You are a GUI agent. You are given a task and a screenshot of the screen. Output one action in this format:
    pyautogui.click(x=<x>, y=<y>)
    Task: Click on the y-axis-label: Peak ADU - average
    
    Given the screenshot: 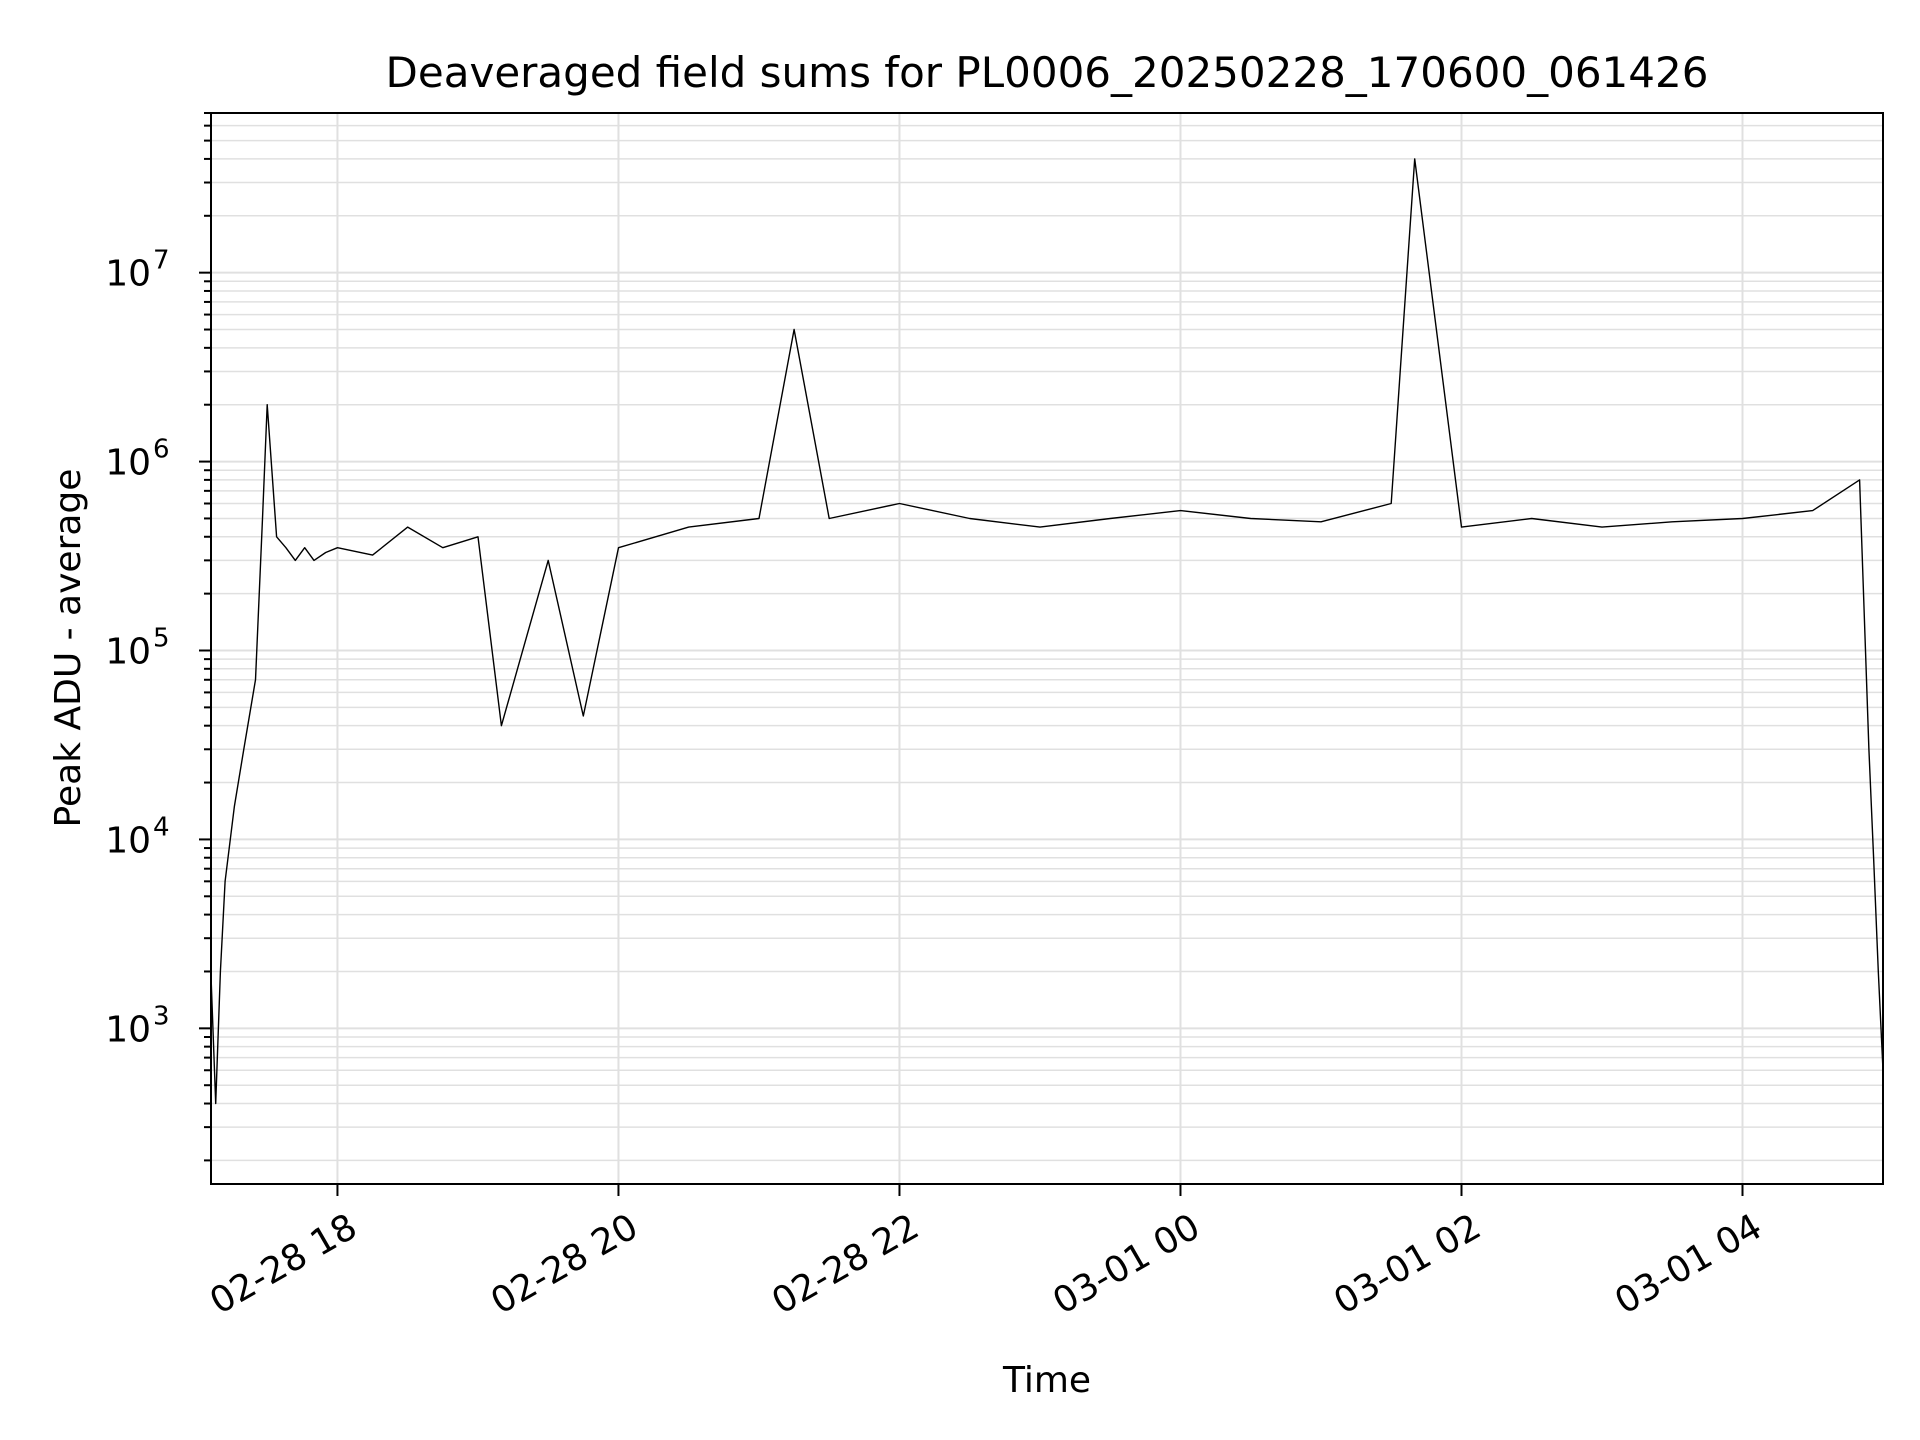 What is the action you would take?
    pyautogui.click(x=68, y=648)
    